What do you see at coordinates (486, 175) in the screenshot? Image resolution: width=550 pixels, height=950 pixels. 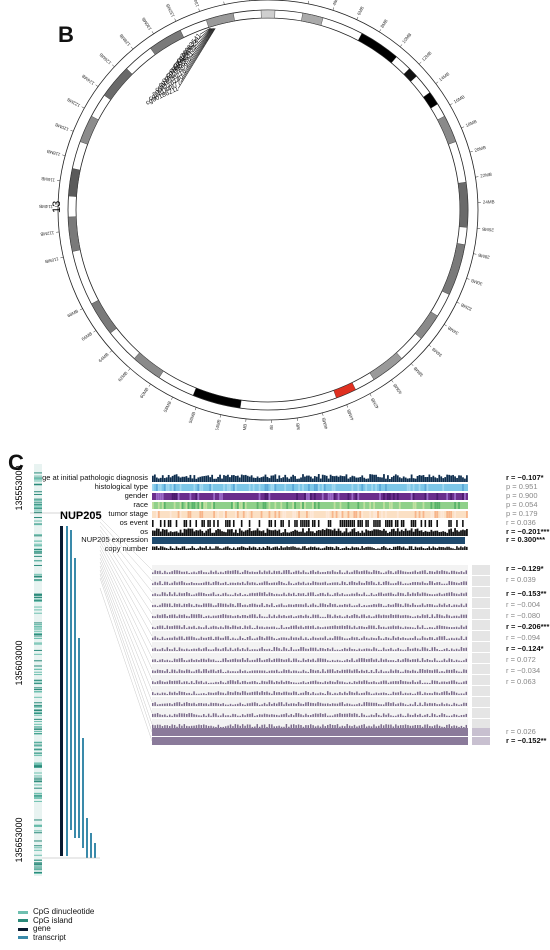 I see `ring-tick-label: 22MB` at bounding box center [486, 175].